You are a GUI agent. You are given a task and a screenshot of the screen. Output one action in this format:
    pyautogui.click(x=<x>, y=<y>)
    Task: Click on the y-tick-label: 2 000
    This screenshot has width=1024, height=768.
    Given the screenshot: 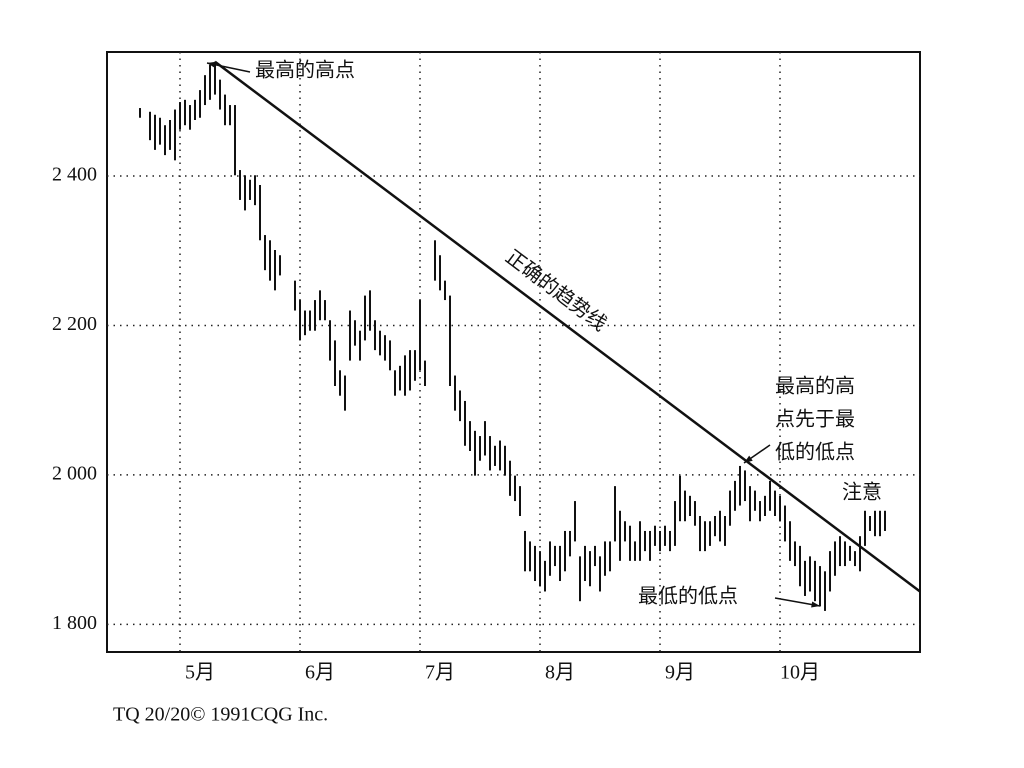 What is the action you would take?
    pyautogui.click(x=74, y=474)
    